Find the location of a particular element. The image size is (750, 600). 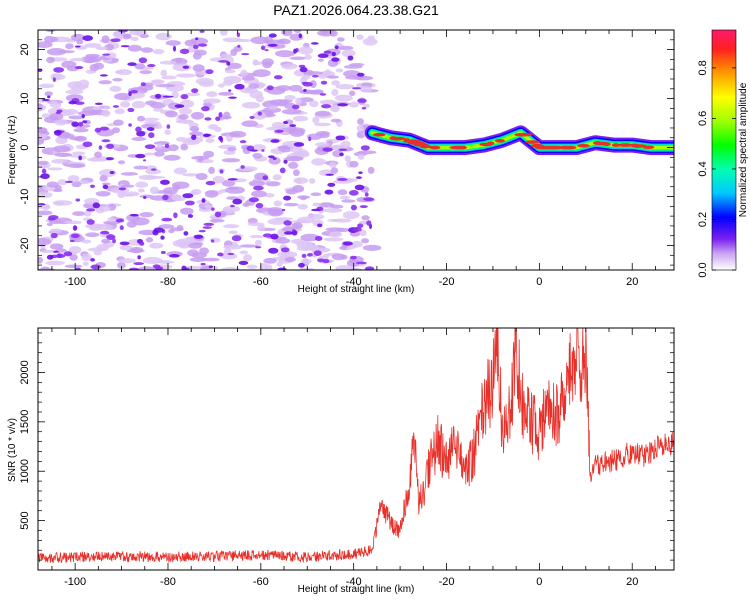

spectrogram-xlabel: Height of straight line (km) is located at coordinates (356, 289).